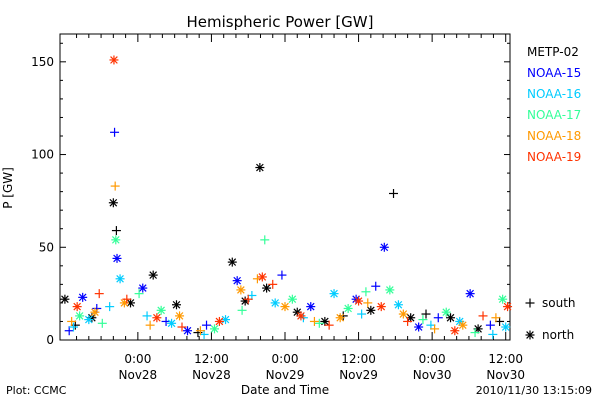  I want to click on legend-entry-noaa-19: NOAA-19, so click(554, 157).